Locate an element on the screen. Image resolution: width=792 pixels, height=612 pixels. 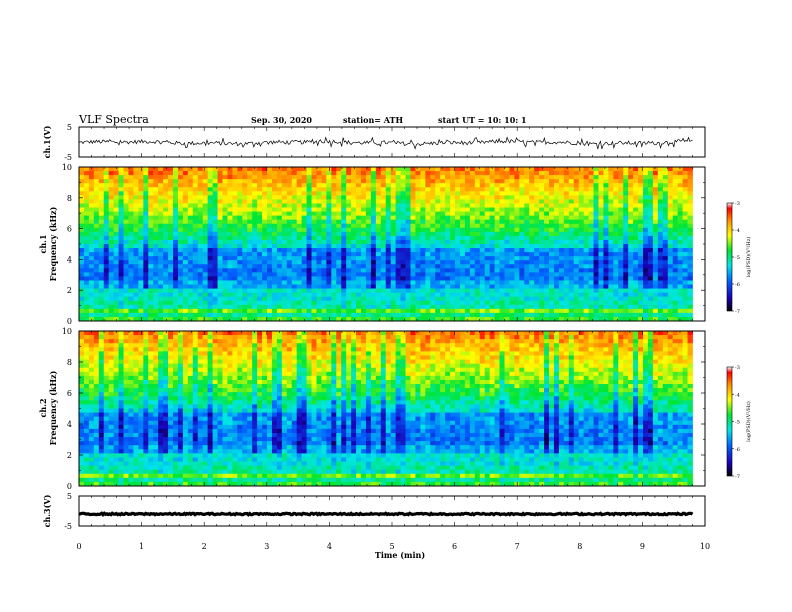
colorbar-tick-label: -7 is located at coordinates (737, 312).